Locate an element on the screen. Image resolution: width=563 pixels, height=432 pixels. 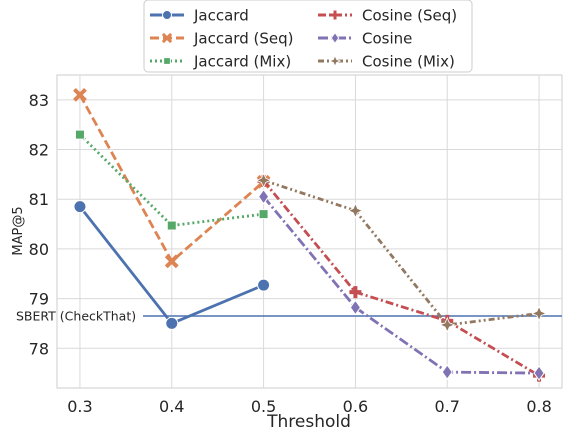
y-axis-title: MAP@5 is located at coordinates (18, 230).